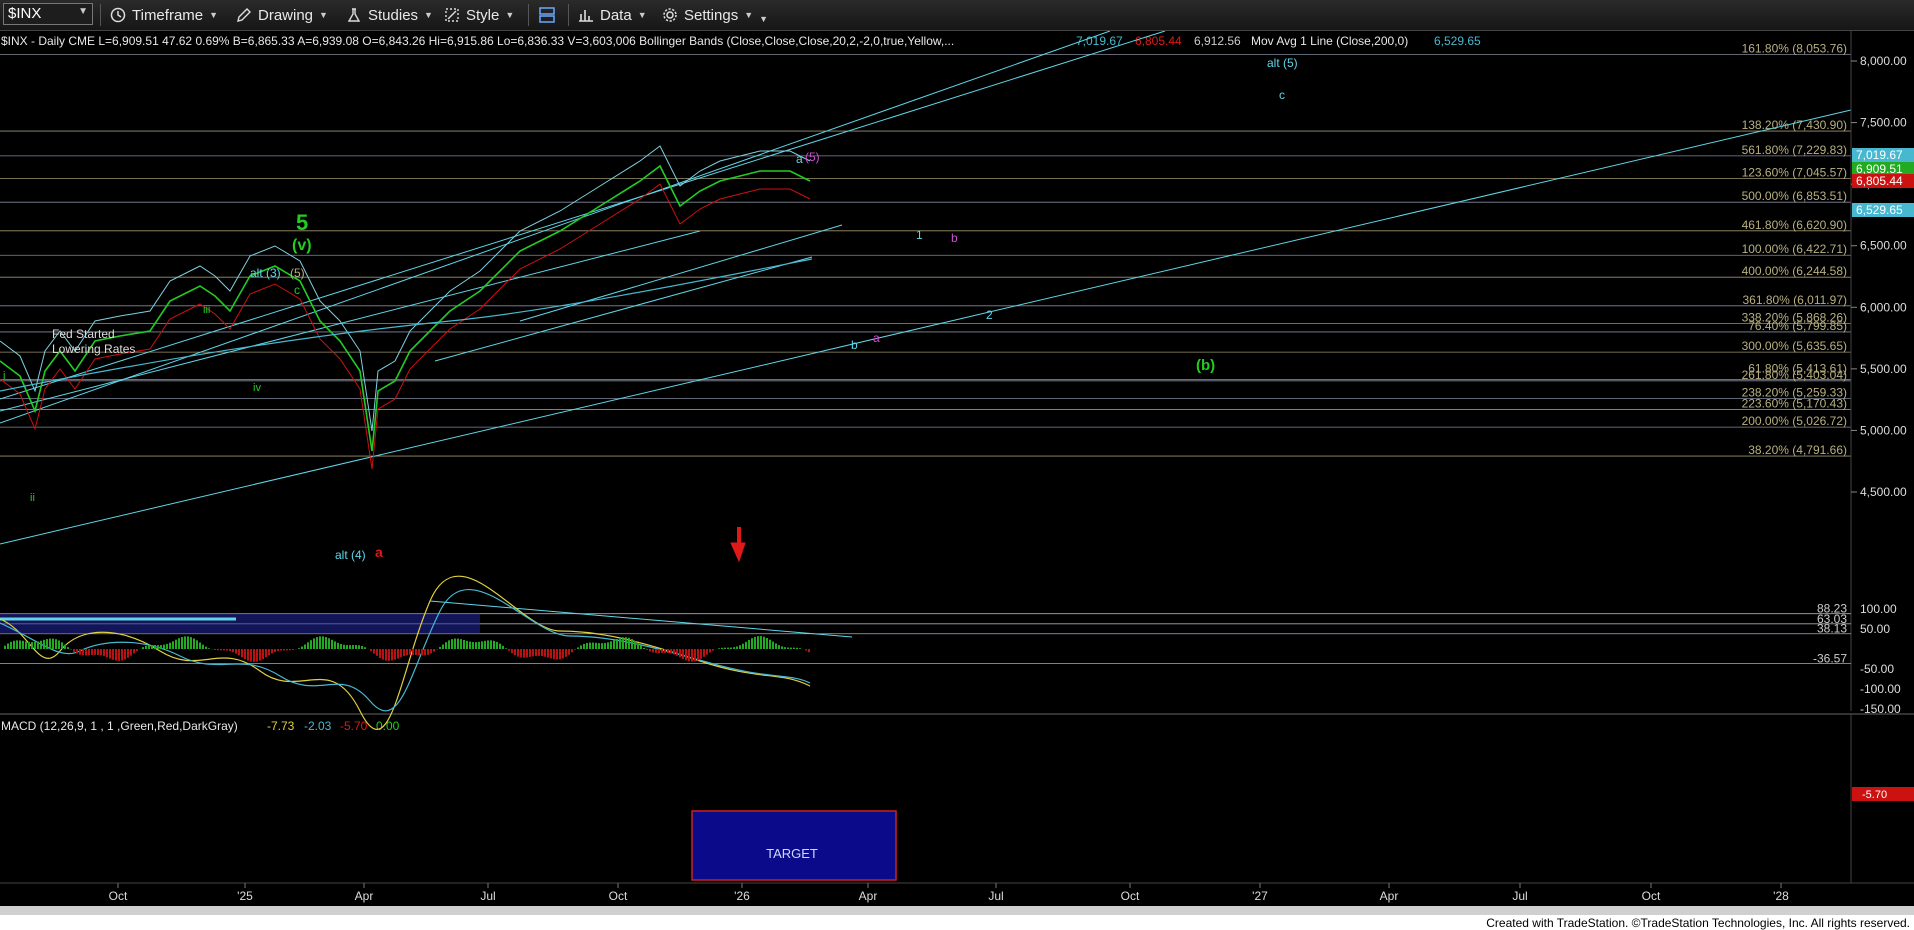  What do you see at coordinates (612, 15) in the screenshot?
I see `data-menu: Data ▼` at bounding box center [612, 15].